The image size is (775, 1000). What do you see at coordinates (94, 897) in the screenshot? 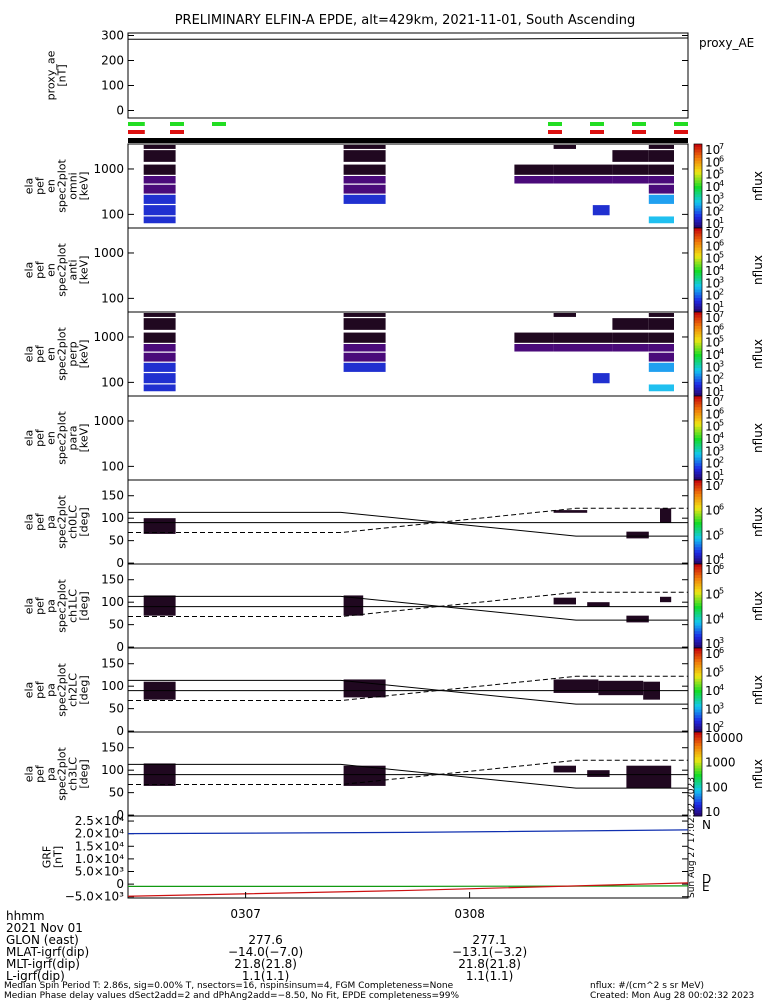
I see `ytick-label-grf: −5.0×10³` at bounding box center [94, 897].